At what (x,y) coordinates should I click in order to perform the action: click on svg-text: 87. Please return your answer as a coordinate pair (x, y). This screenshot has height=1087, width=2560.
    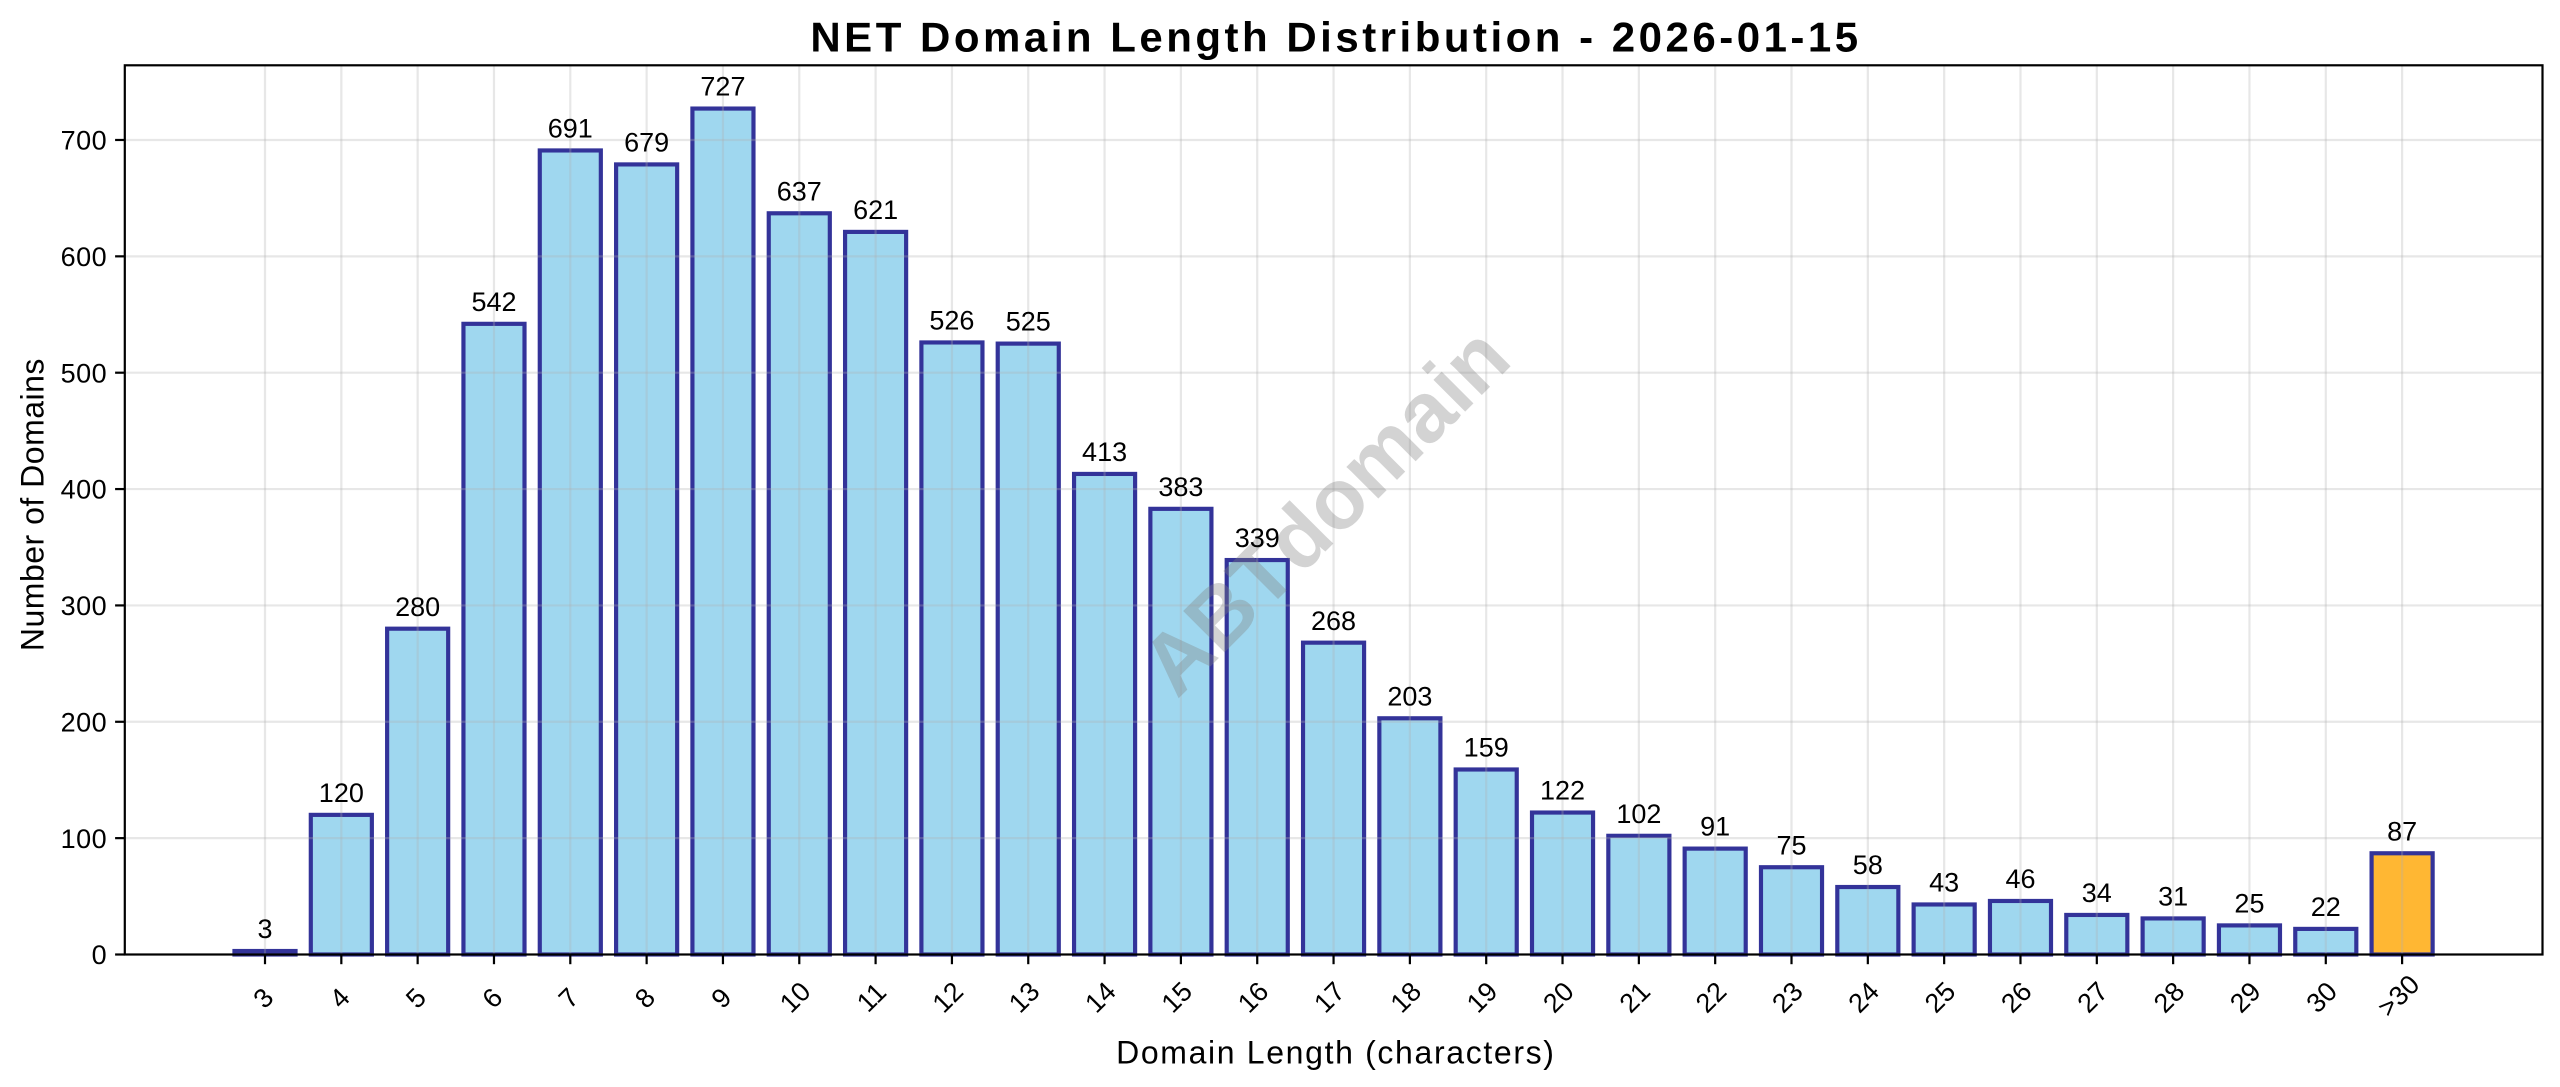
    Looking at the image, I should click on (2402, 831).